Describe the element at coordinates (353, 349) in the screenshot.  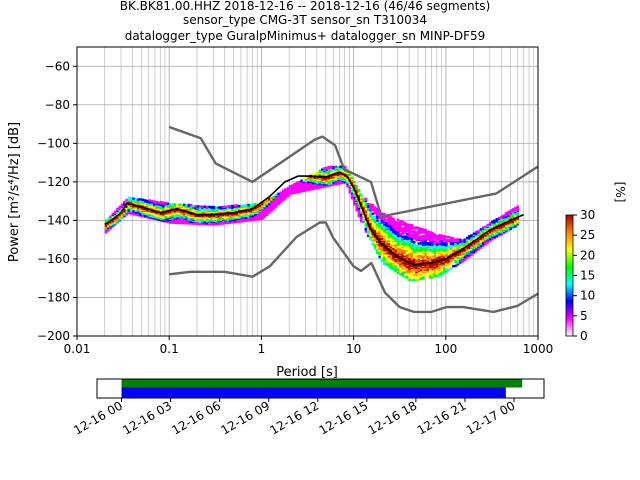
I see `x-tick-label: 10` at that location.